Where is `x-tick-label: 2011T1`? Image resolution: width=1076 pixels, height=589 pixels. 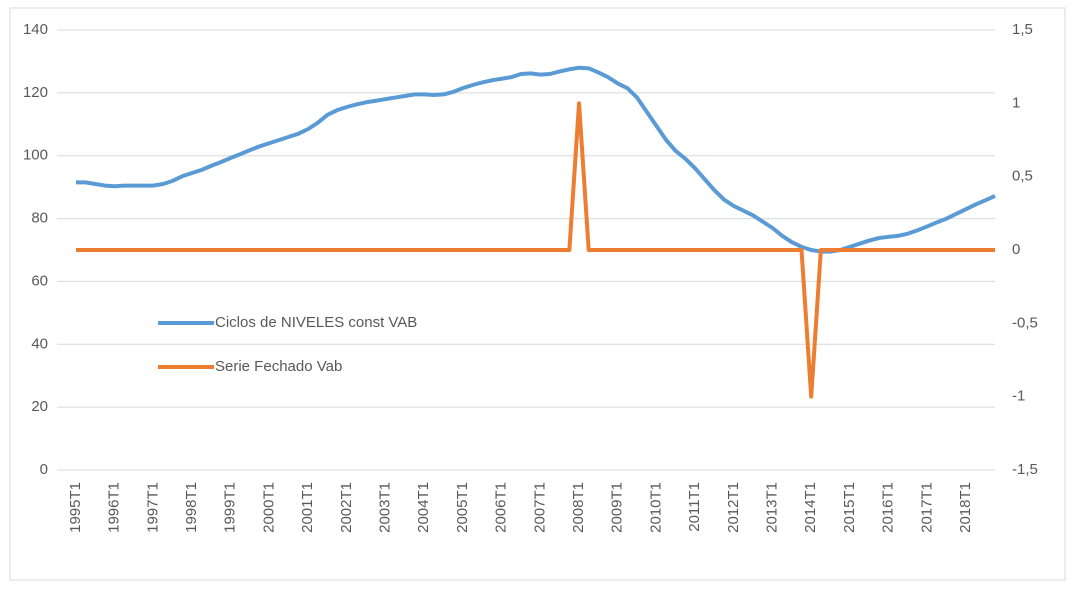
x-tick-label: 2011T1 is located at coordinates (694, 507).